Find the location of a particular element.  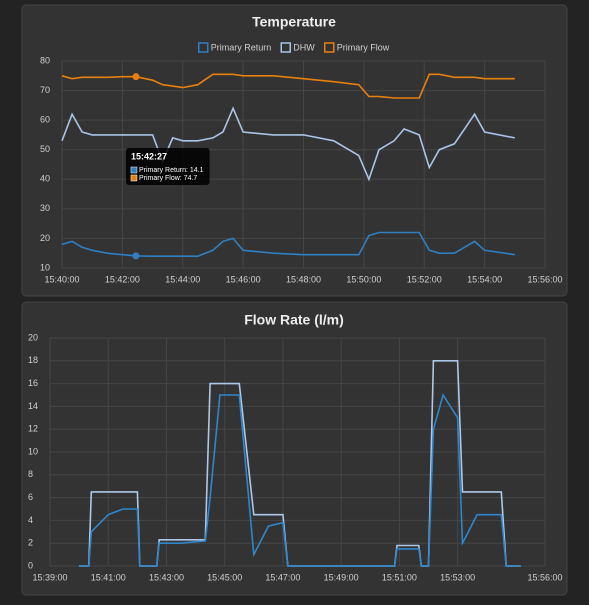

legend-label: DHW is located at coordinates (304, 47).